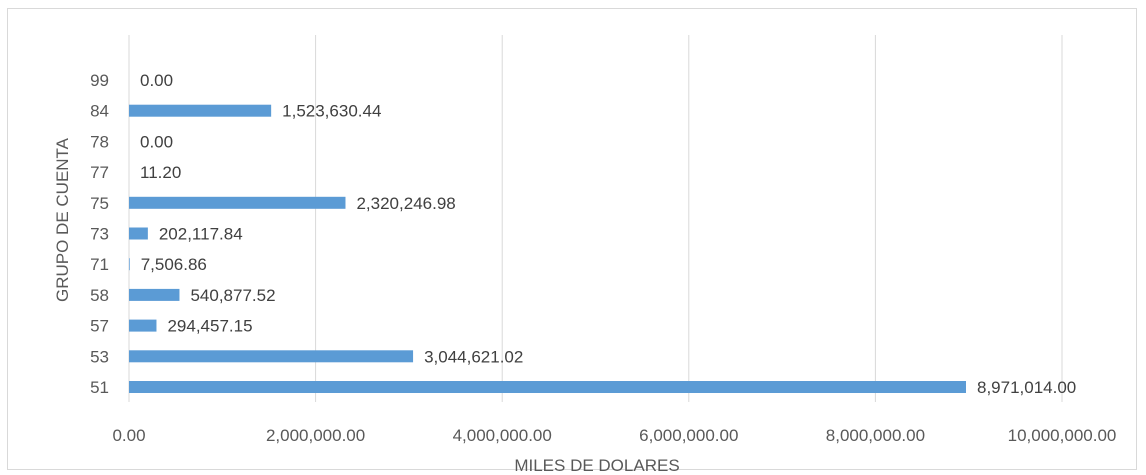 The image size is (1146, 475). What do you see at coordinates (209, 326) in the screenshot?
I see `data-label-57: 294,457.15` at bounding box center [209, 326].